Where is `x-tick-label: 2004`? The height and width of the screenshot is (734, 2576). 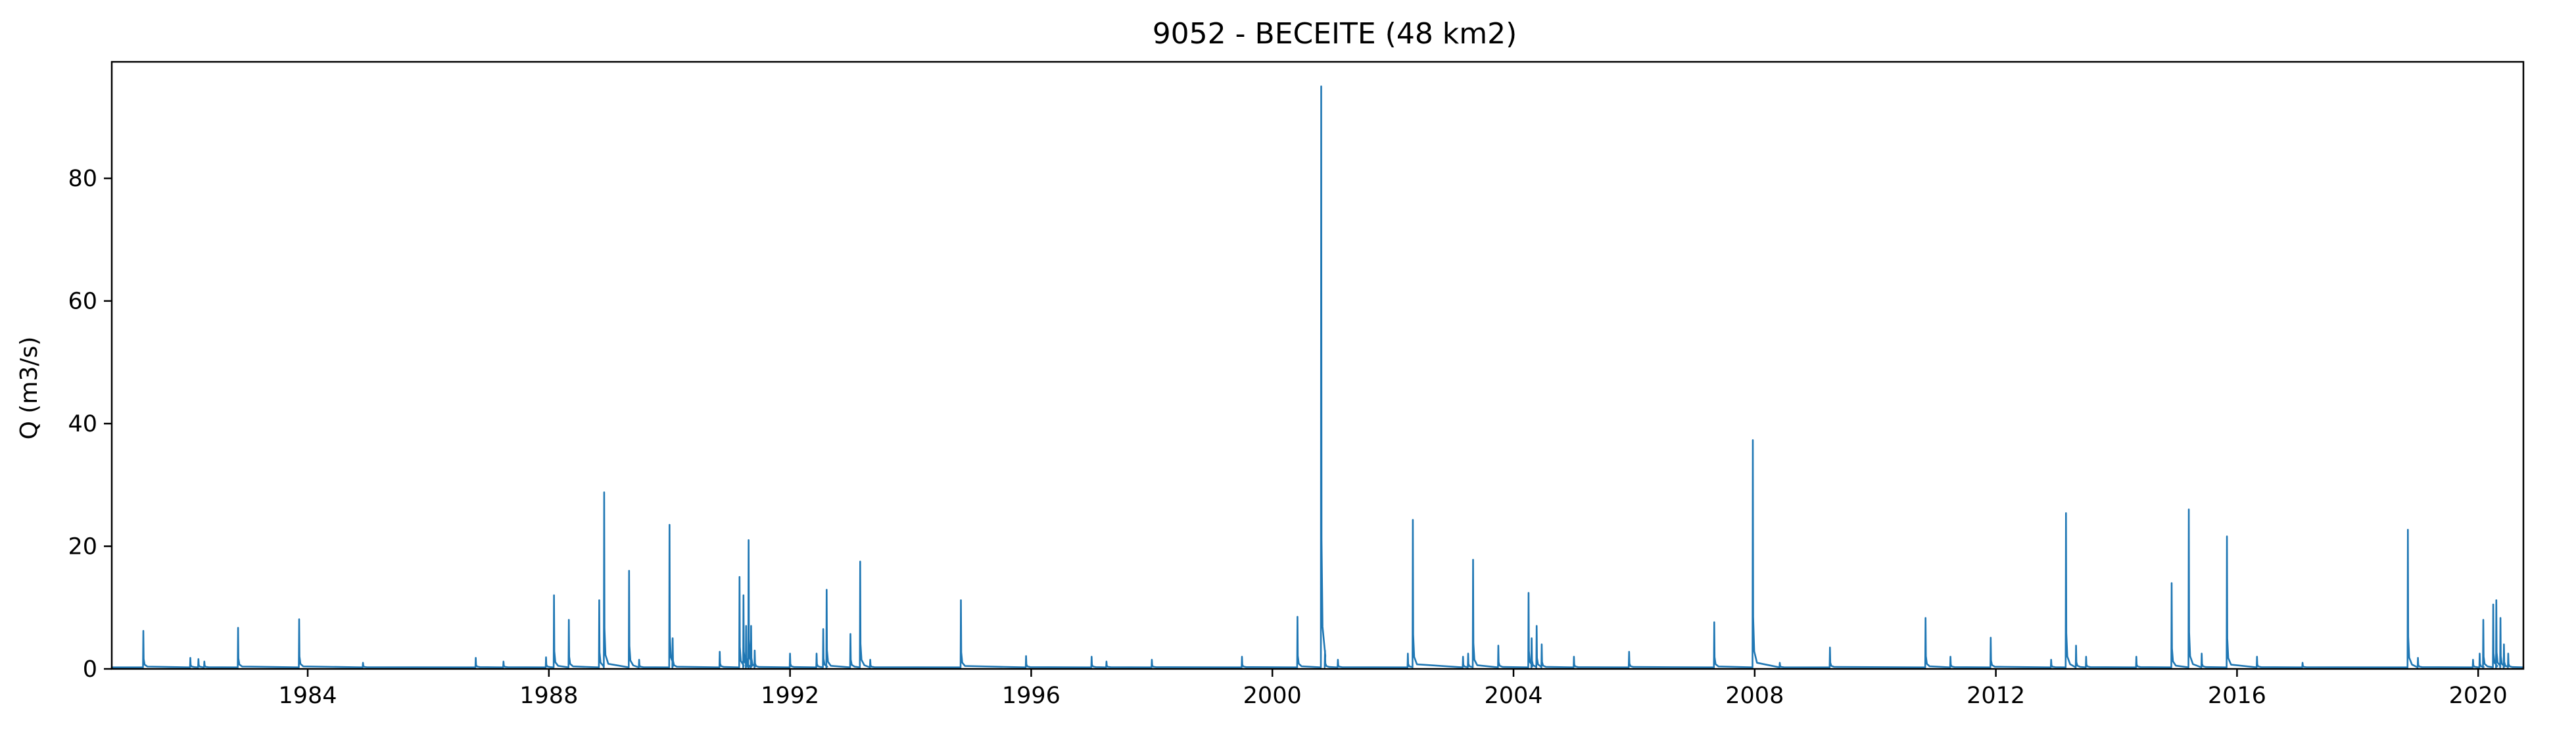 x-tick-label: 2004 is located at coordinates (1513, 696).